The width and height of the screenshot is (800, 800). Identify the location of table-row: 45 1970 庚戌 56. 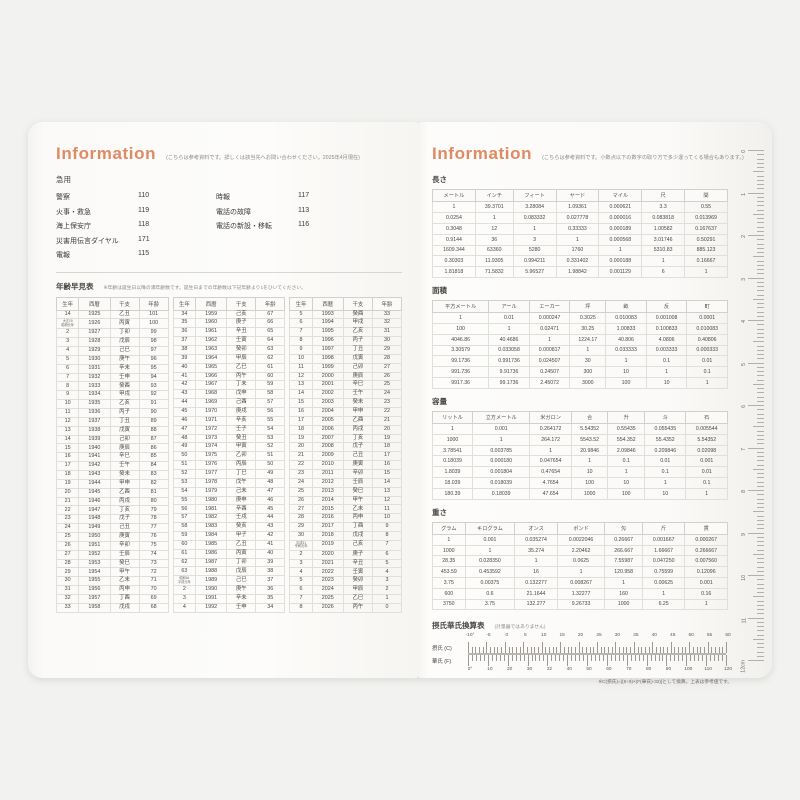
(229, 411).